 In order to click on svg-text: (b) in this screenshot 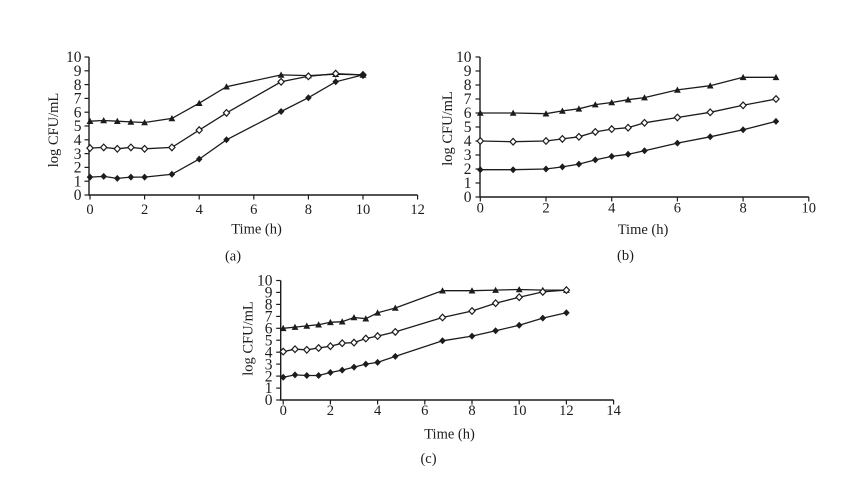, I will do `click(625, 256)`.